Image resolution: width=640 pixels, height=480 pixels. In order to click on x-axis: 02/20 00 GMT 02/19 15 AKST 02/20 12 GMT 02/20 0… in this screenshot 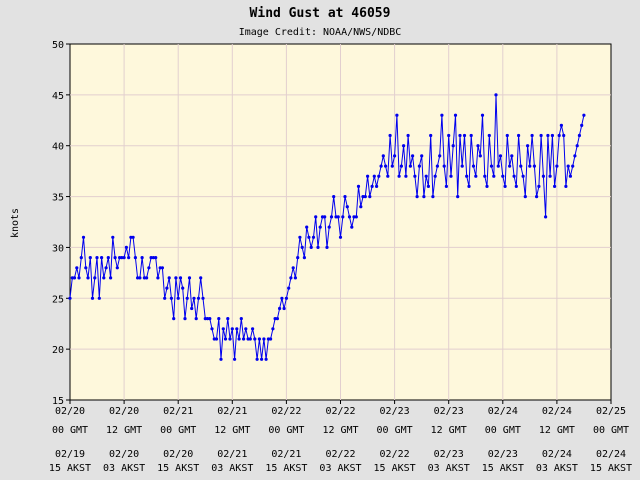, I will do `click(340, 437)`.